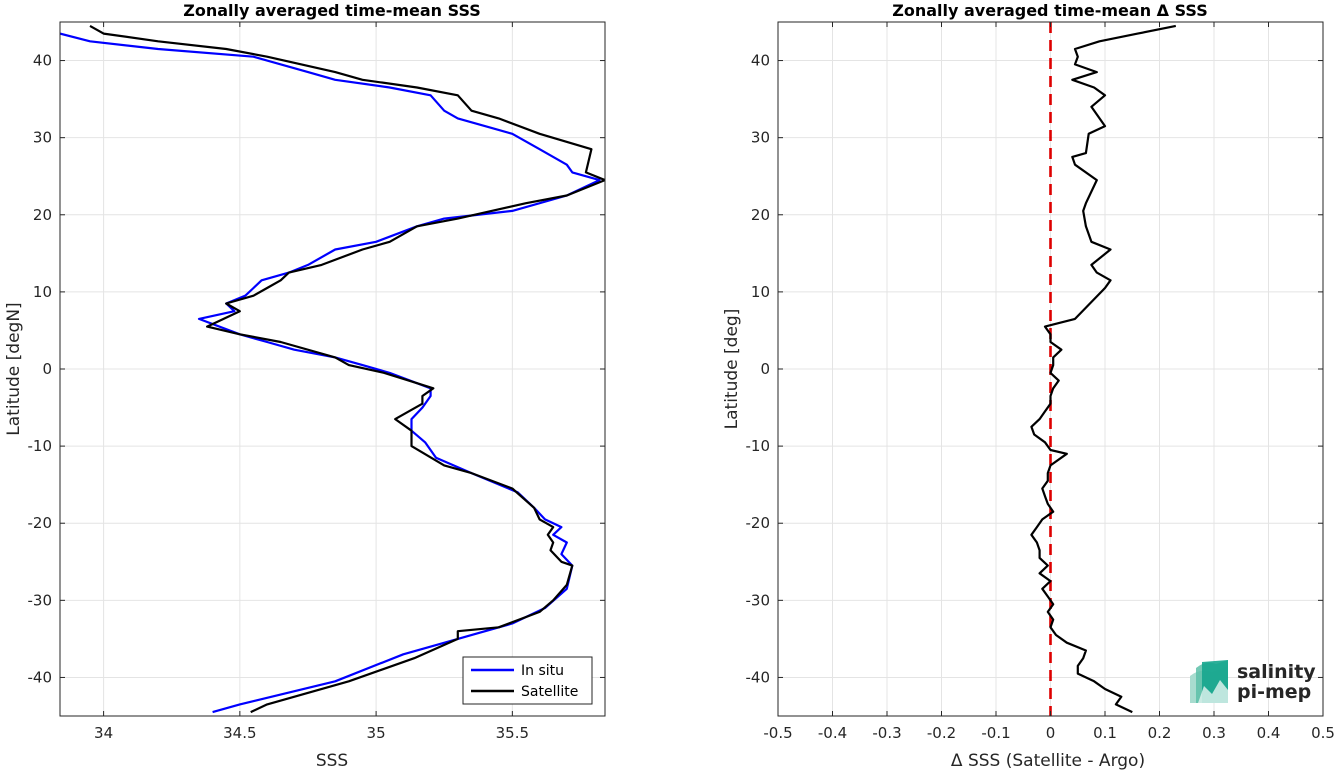 This screenshot has height=770, width=1336. I want to click on sss-chart-title: Zonally averaged time-mean SSS, so click(332, 10).